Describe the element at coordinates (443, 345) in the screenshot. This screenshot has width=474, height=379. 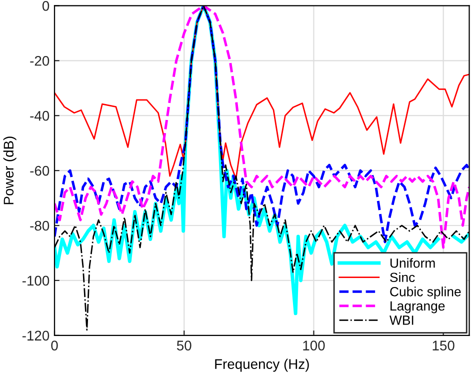
I see `x-tick-label: 150` at that location.